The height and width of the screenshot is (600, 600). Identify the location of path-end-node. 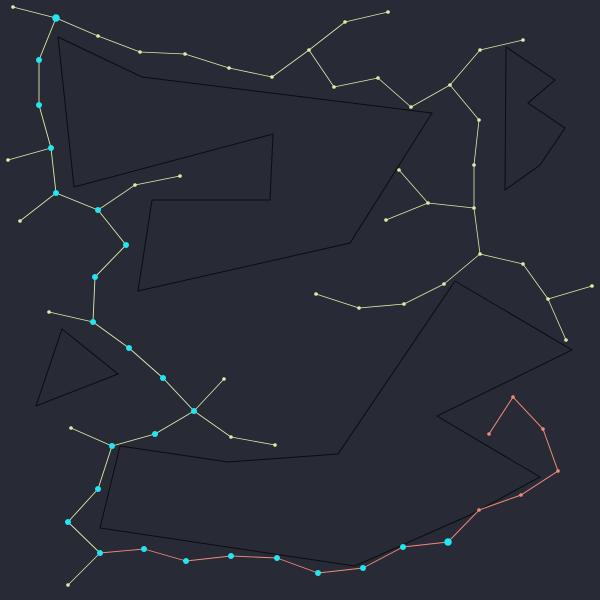
(448, 542).